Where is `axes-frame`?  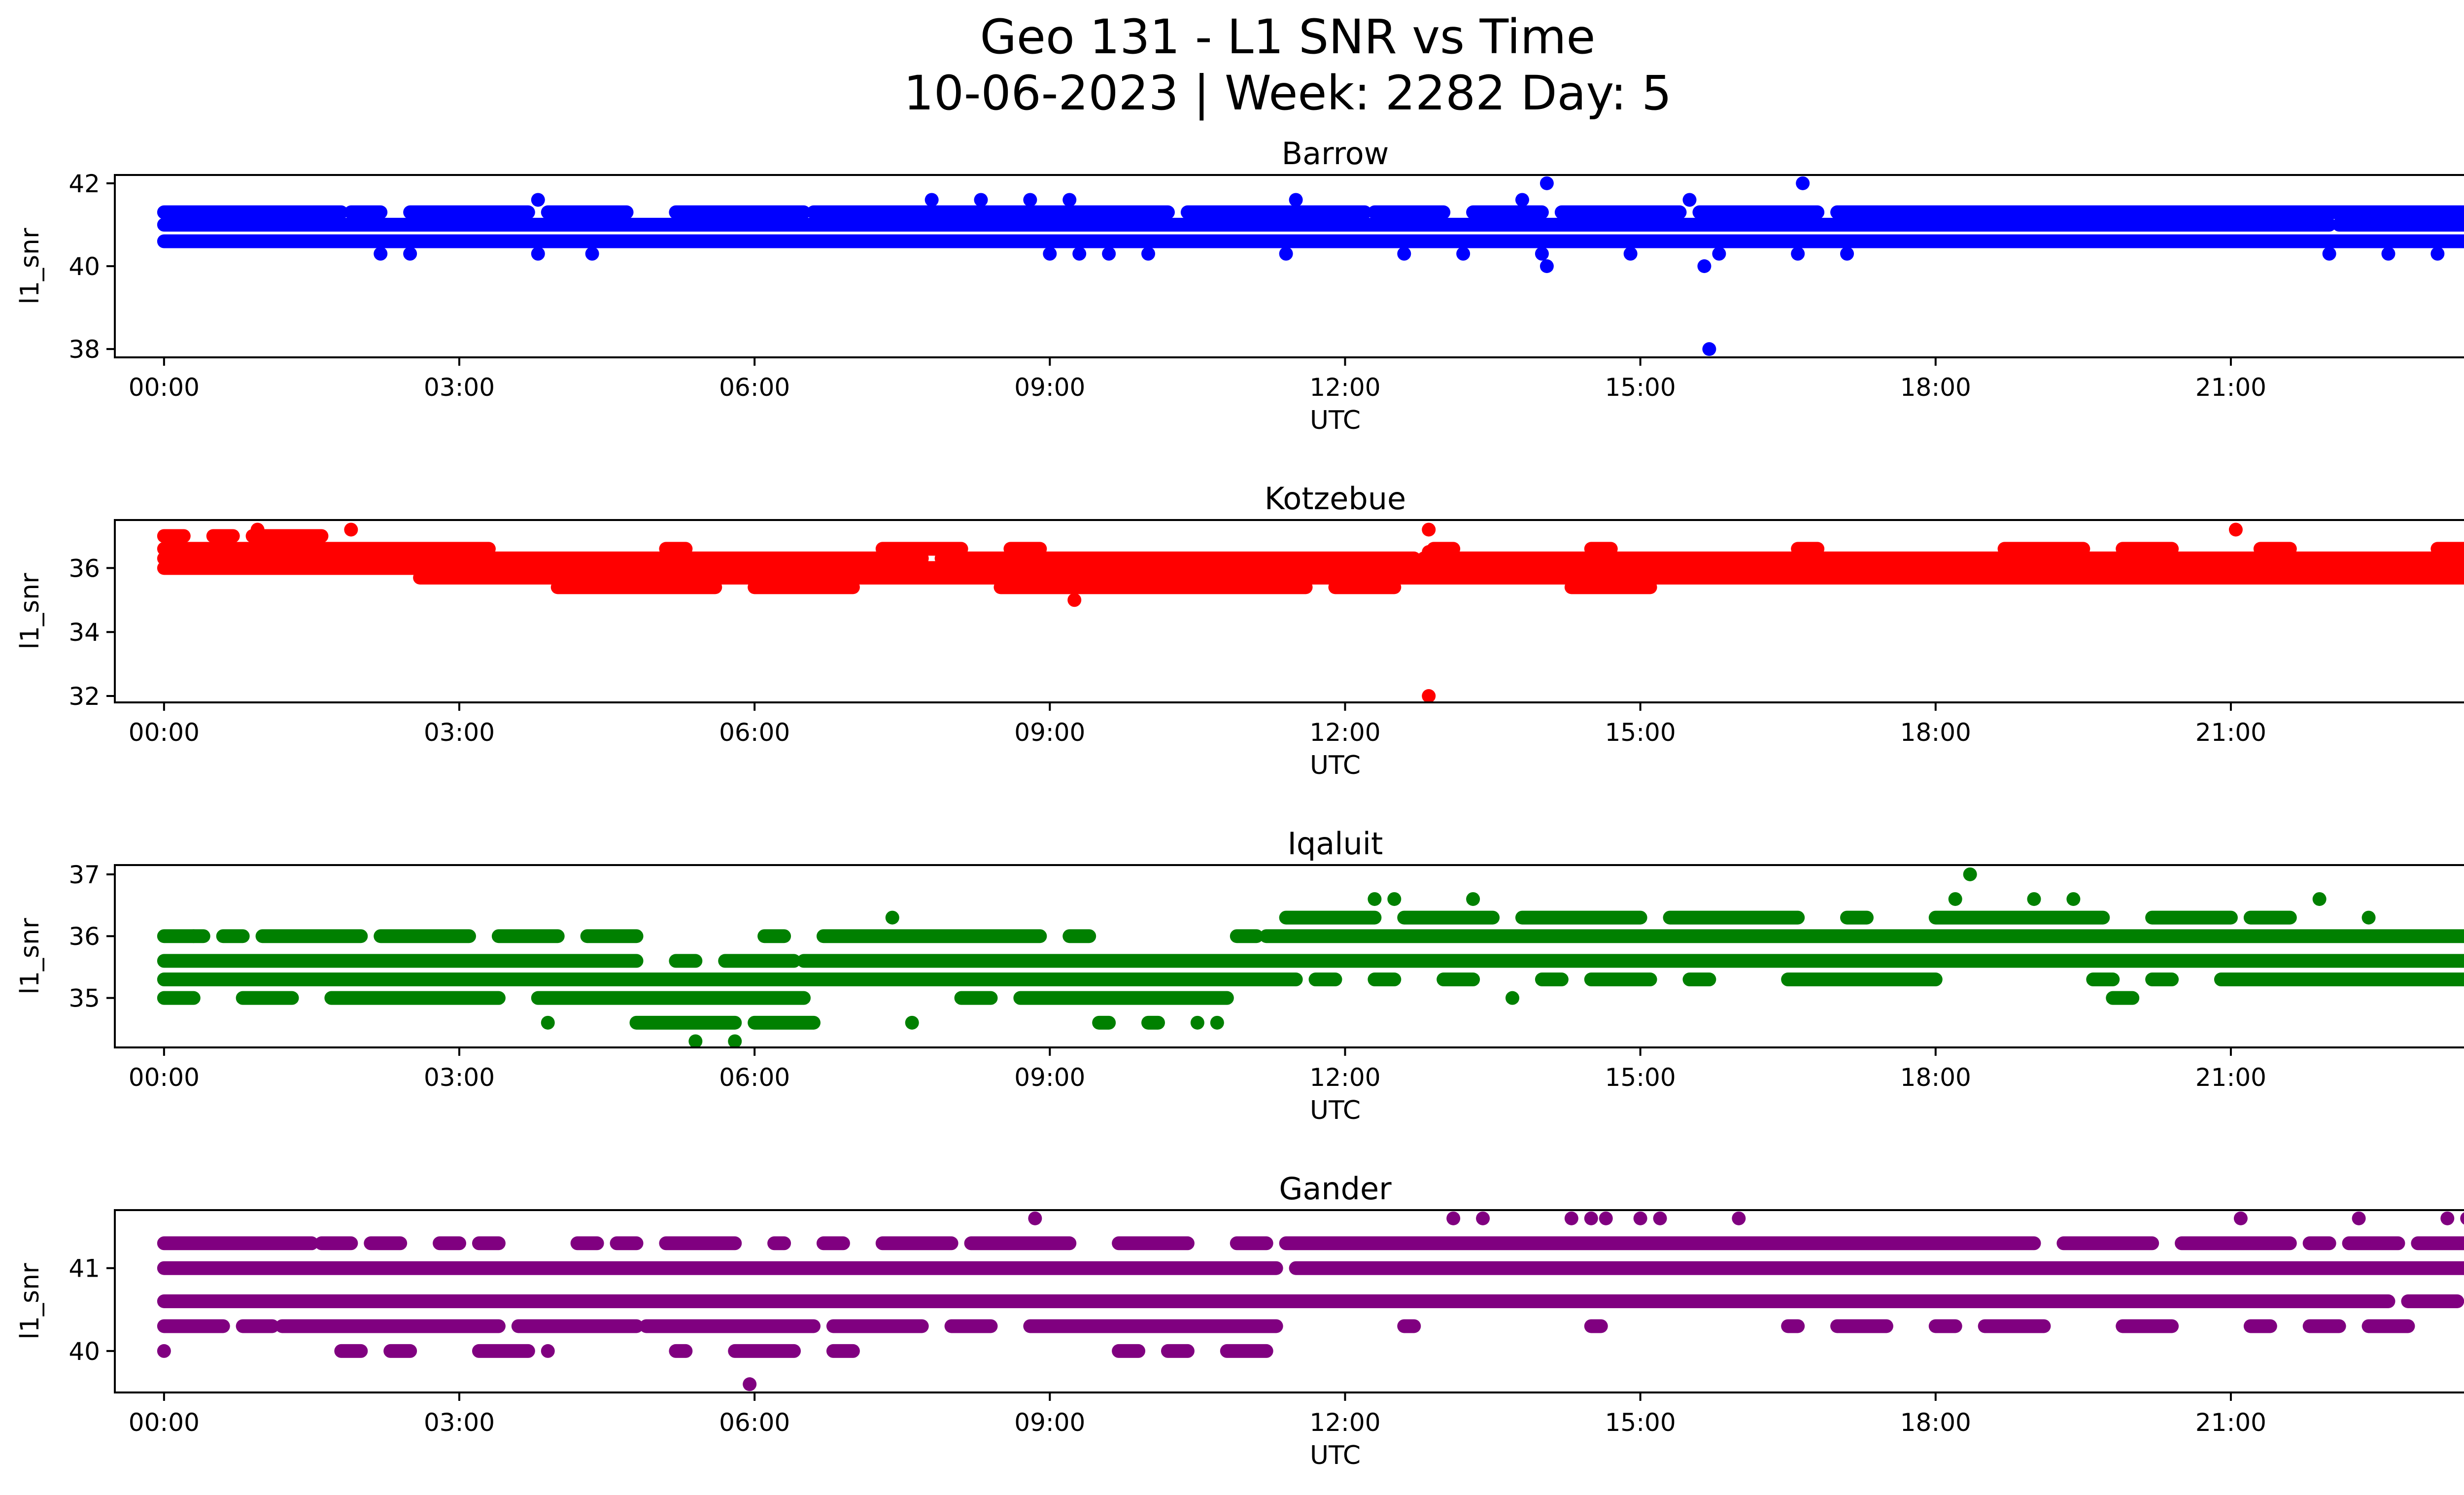 axes-frame is located at coordinates (1289, 1301).